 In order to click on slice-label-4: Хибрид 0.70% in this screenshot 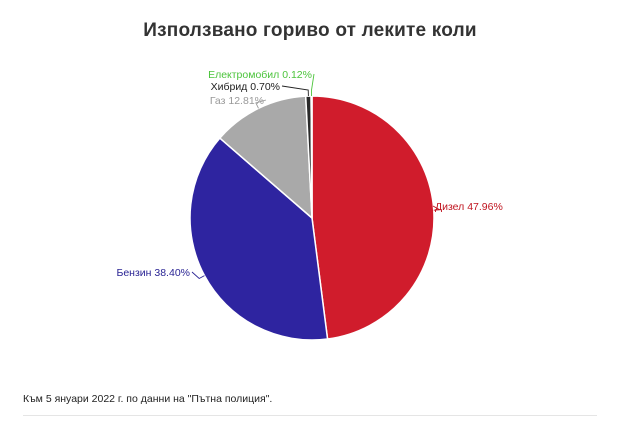, I will do `click(245, 87)`.